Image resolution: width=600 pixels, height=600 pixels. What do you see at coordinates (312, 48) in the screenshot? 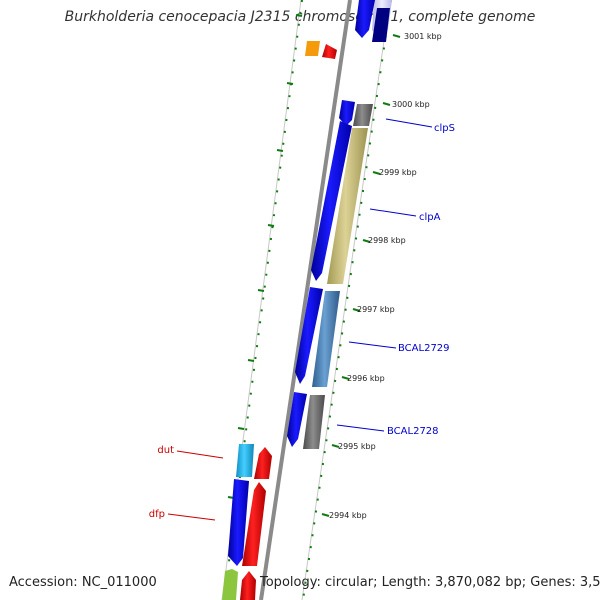
I see `gene-feature-orange` at bounding box center [312, 48].